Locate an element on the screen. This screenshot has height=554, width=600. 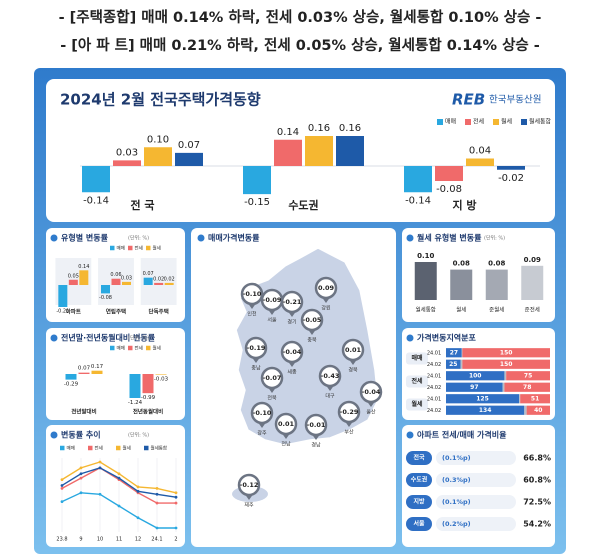
group-label: 월세 is located at coordinates (417, 404).